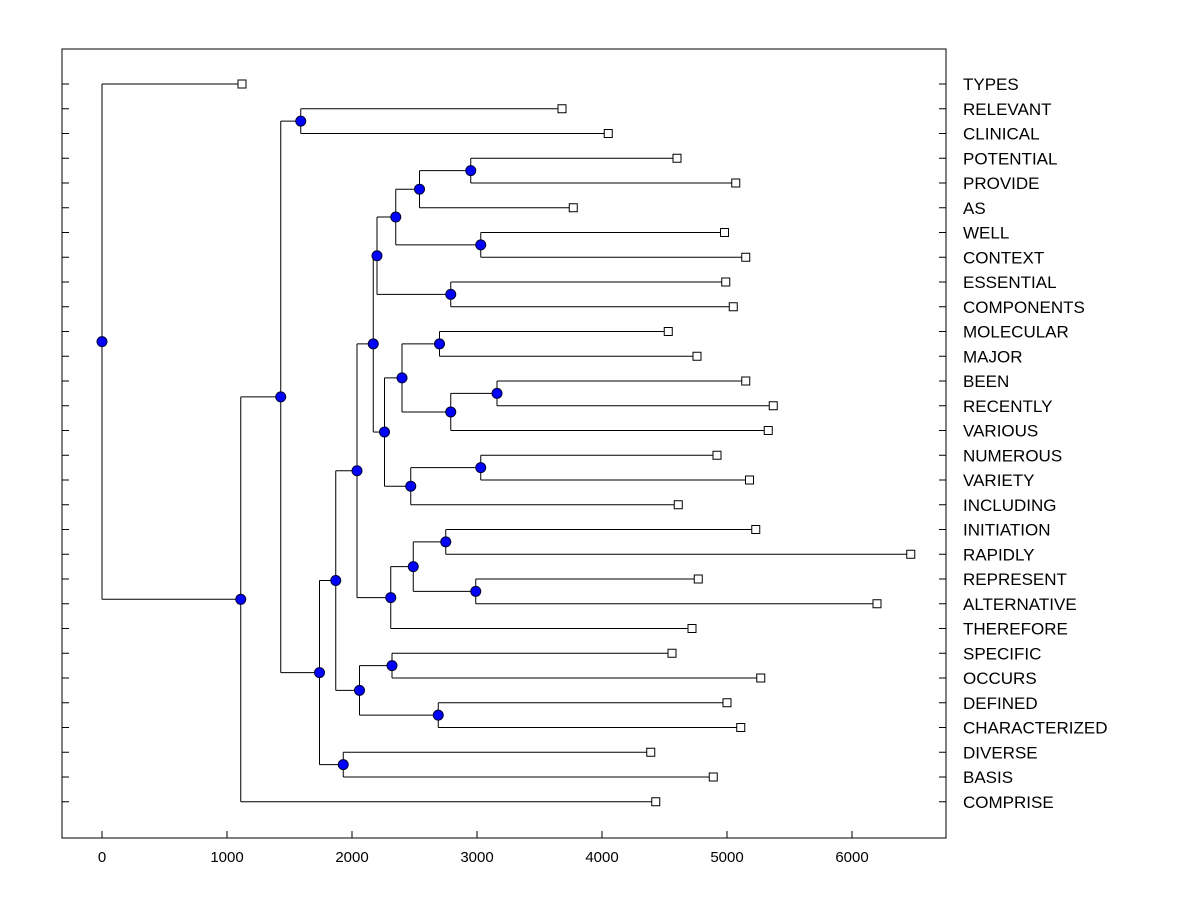 Image resolution: width=1200 pixels, height=900 pixels. Describe the element at coordinates (1012, 455) in the screenshot. I see `leaf-label: NUMEROUS` at that location.